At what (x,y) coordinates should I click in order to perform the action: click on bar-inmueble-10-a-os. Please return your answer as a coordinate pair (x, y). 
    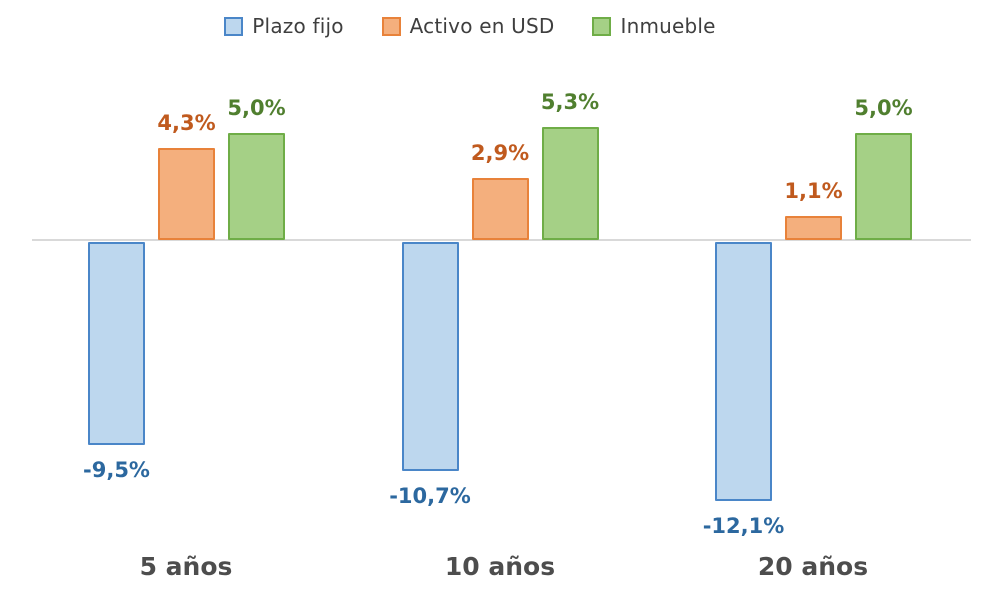
    Looking at the image, I should click on (570, 183).